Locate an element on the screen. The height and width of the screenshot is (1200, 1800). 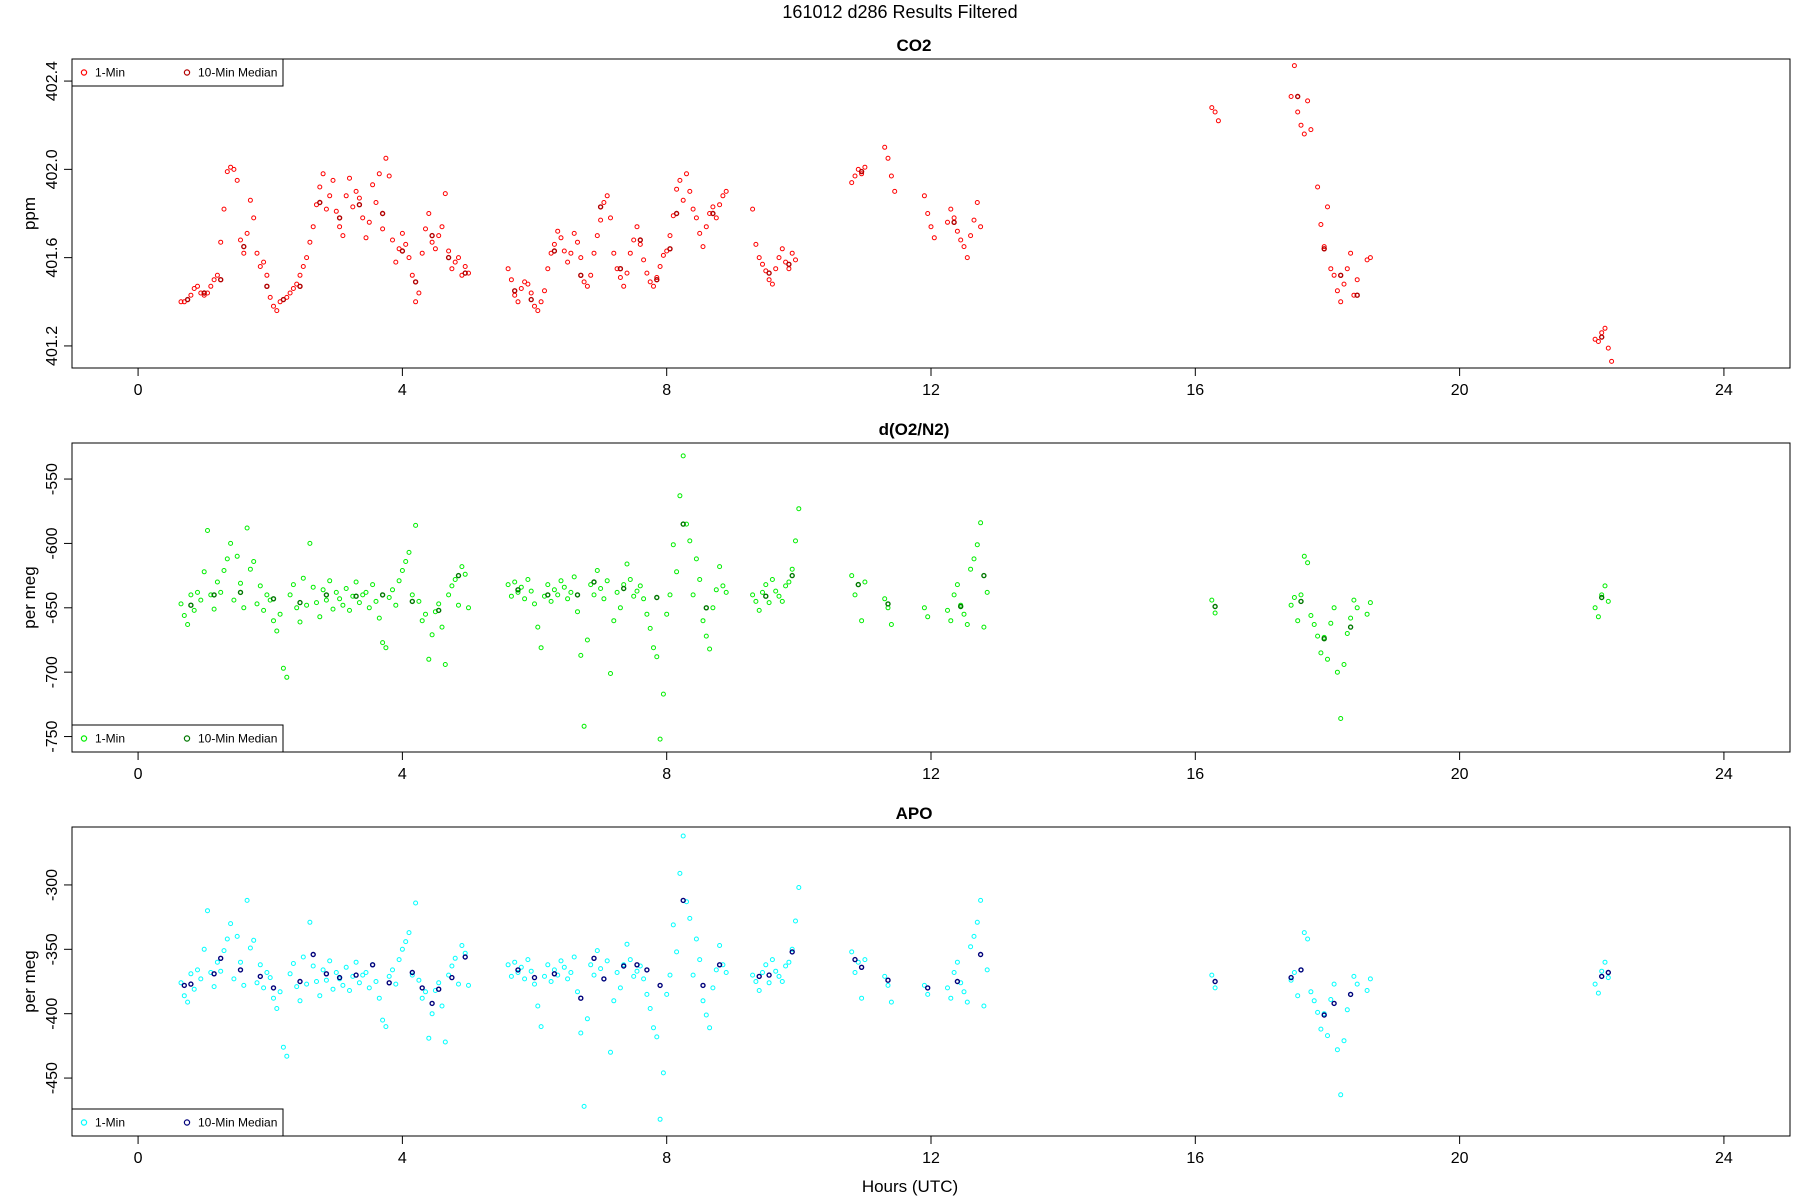
chart-title: APO is located at coordinates (914, 813).